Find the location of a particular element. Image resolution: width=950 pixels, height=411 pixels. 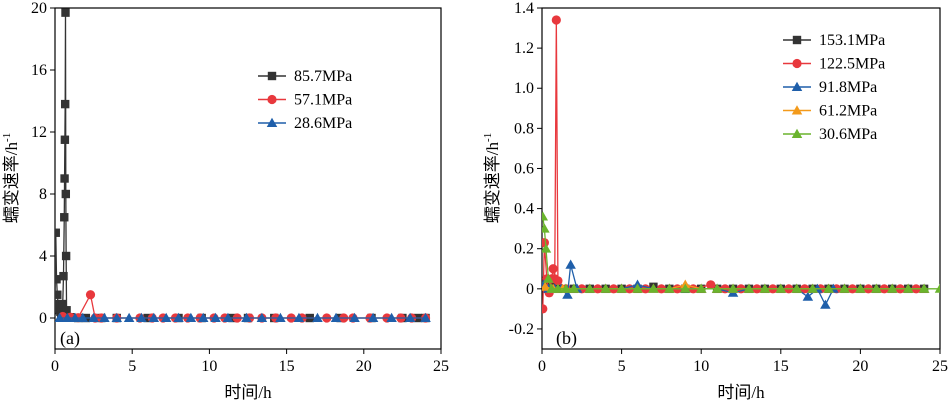

x-tick-label: 5 is located at coordinates (132, 366).